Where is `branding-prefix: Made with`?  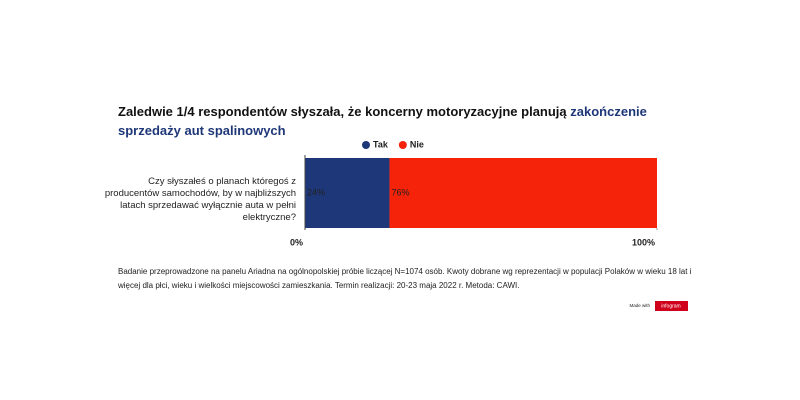
branding-prefix: Made with is located at coordinates (639, 305).